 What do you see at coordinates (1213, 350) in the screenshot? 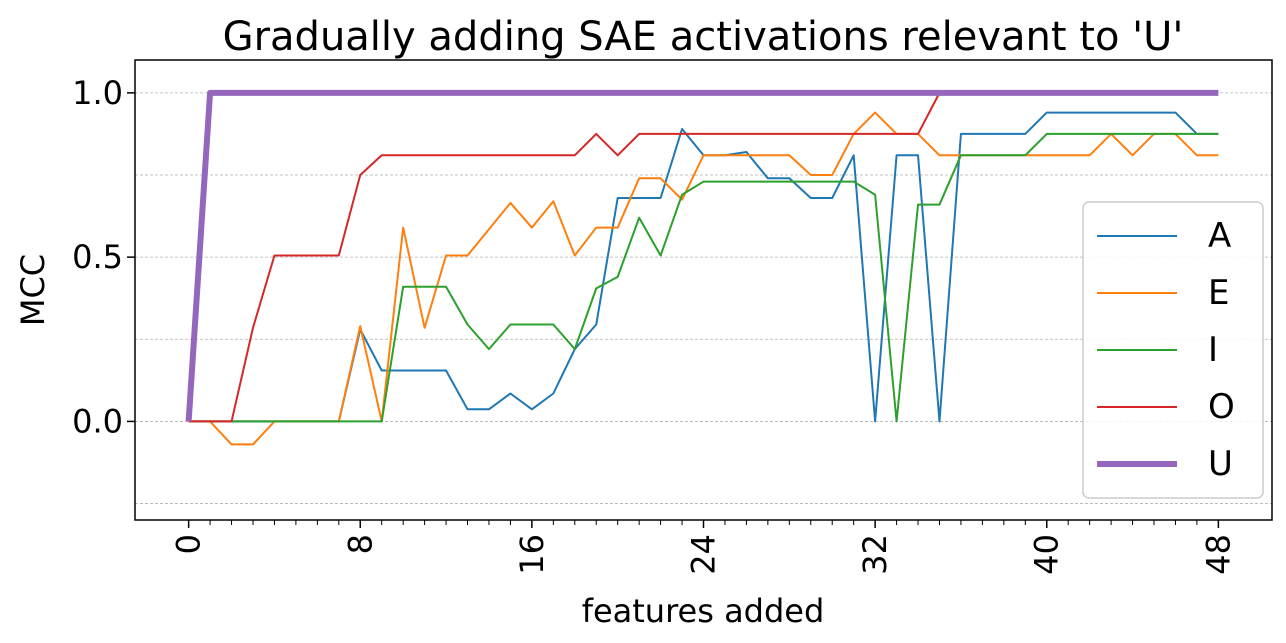
I see `legend-label-I: I` at bounding box center [1213, 350].